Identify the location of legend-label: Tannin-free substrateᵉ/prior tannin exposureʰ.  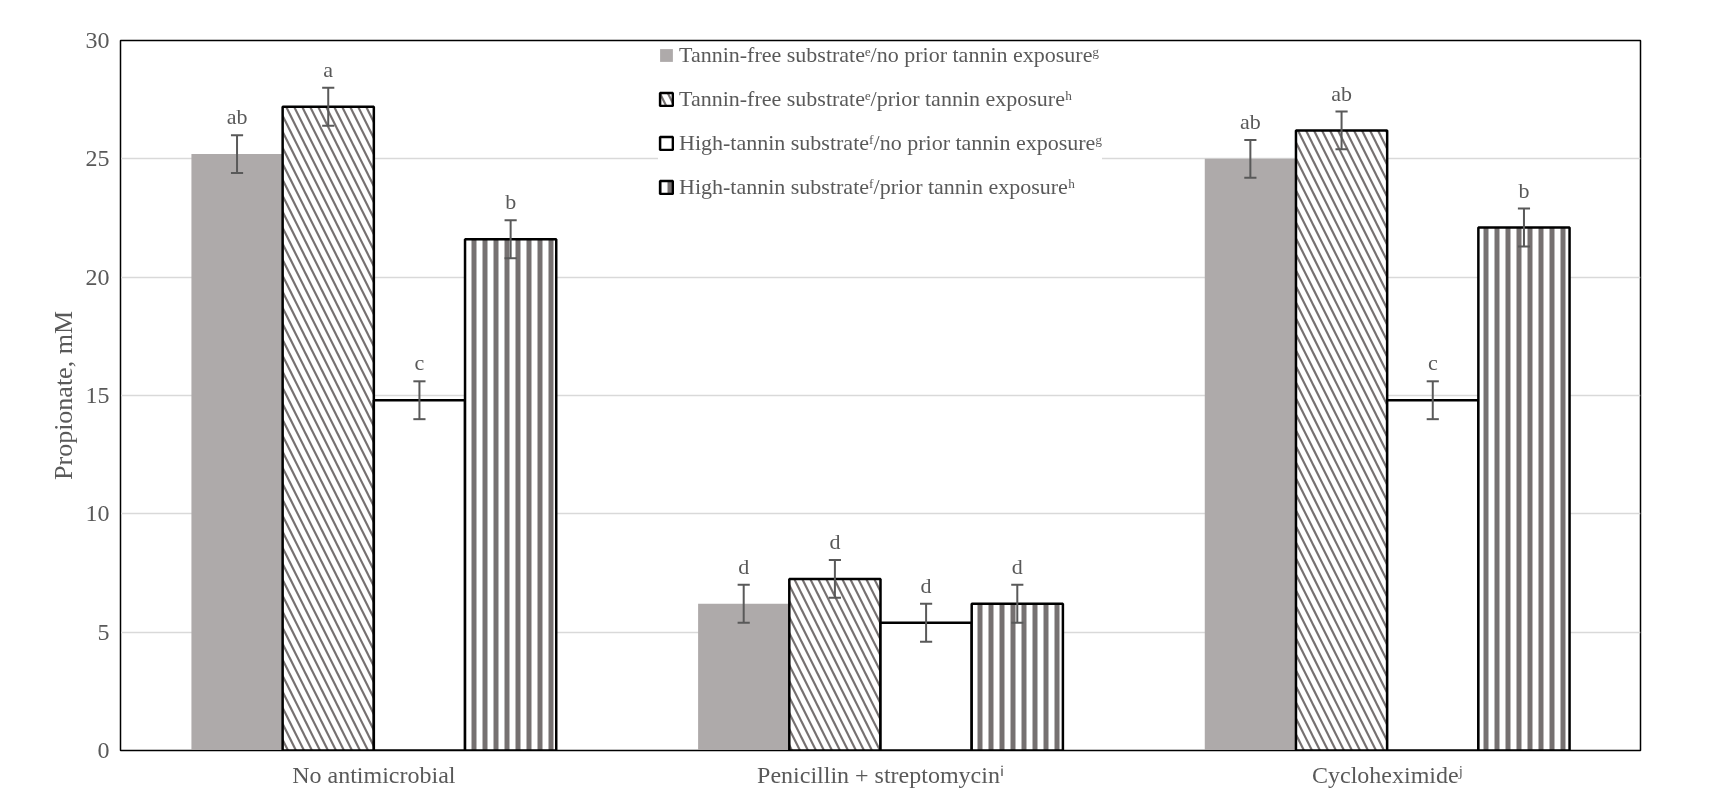
(875, 99).